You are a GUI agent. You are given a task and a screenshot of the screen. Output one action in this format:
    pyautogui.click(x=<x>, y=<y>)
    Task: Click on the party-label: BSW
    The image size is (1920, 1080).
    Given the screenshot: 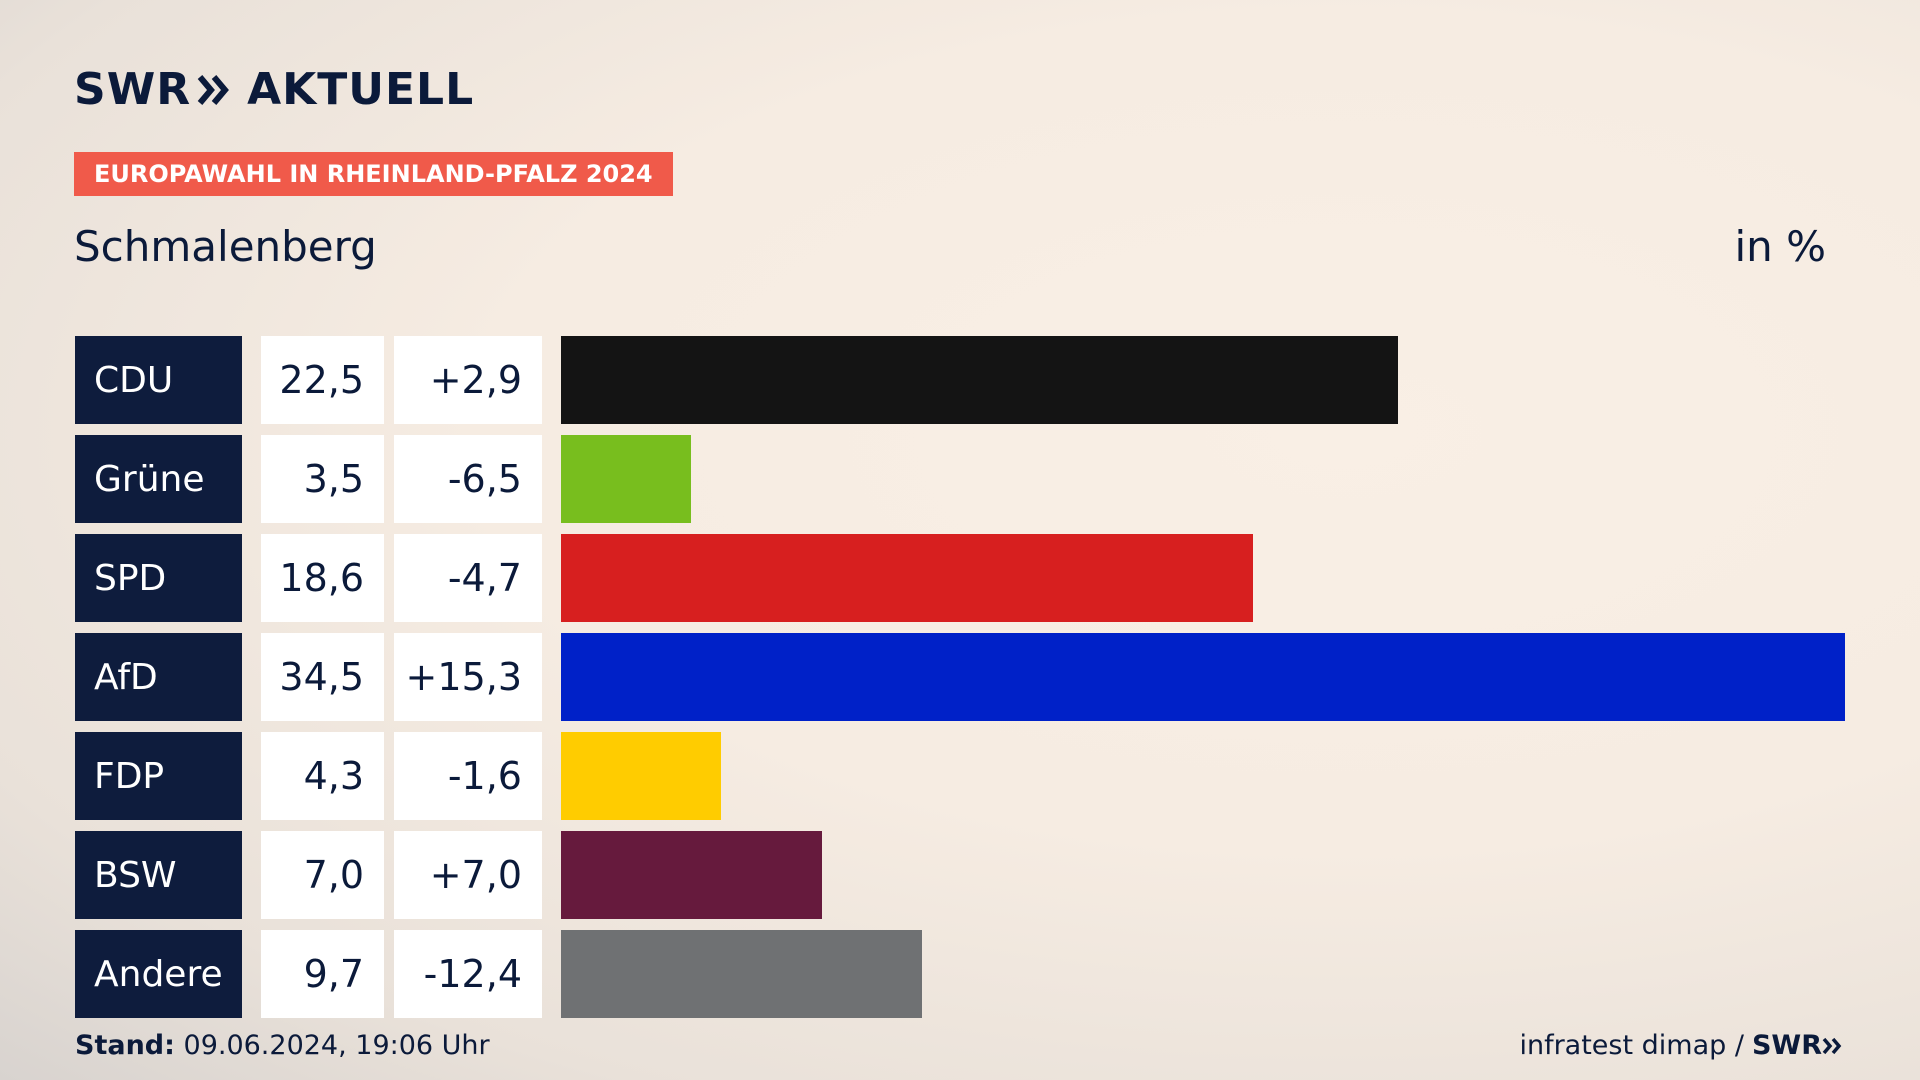 What is the action you would take?
    pyautogui.click(x=158, y=875)
    